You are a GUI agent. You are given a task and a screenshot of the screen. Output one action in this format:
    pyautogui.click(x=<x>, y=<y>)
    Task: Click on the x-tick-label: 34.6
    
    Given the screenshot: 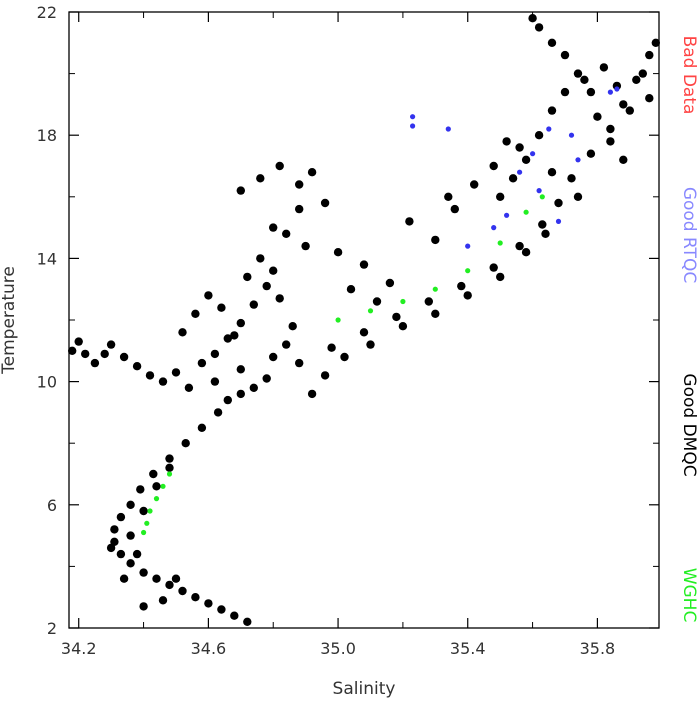 What is the action you would take?
    pyautogui.click(x=209, y=648)
    